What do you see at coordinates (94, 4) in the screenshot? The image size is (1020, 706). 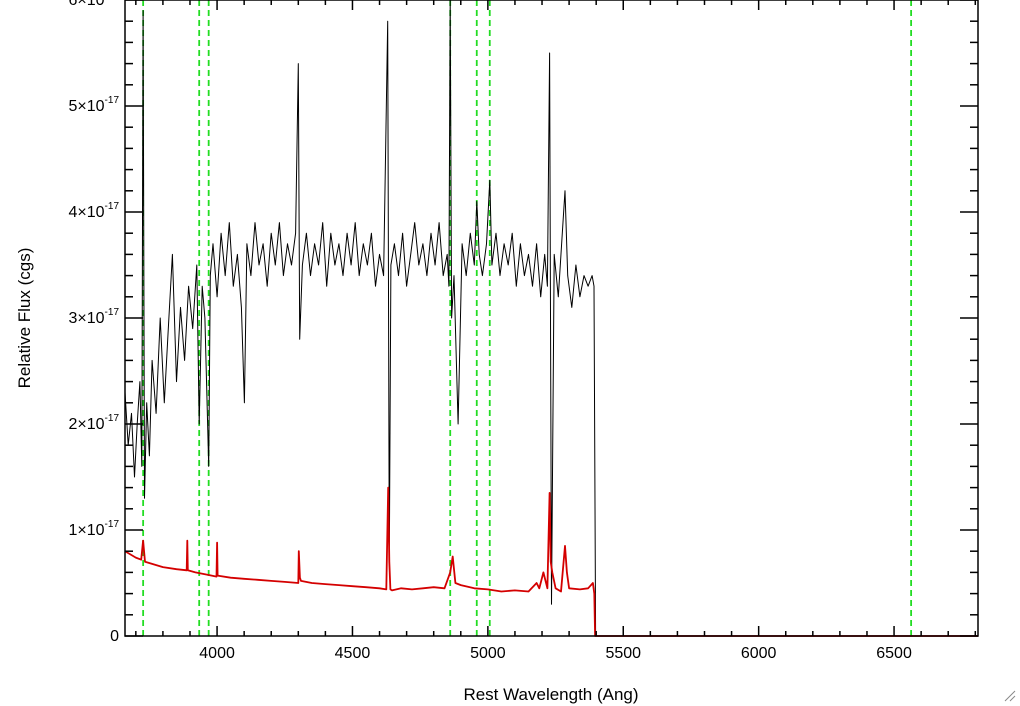 I see `y-tick-label: 6×10-17` at bounding box center [94, 4].